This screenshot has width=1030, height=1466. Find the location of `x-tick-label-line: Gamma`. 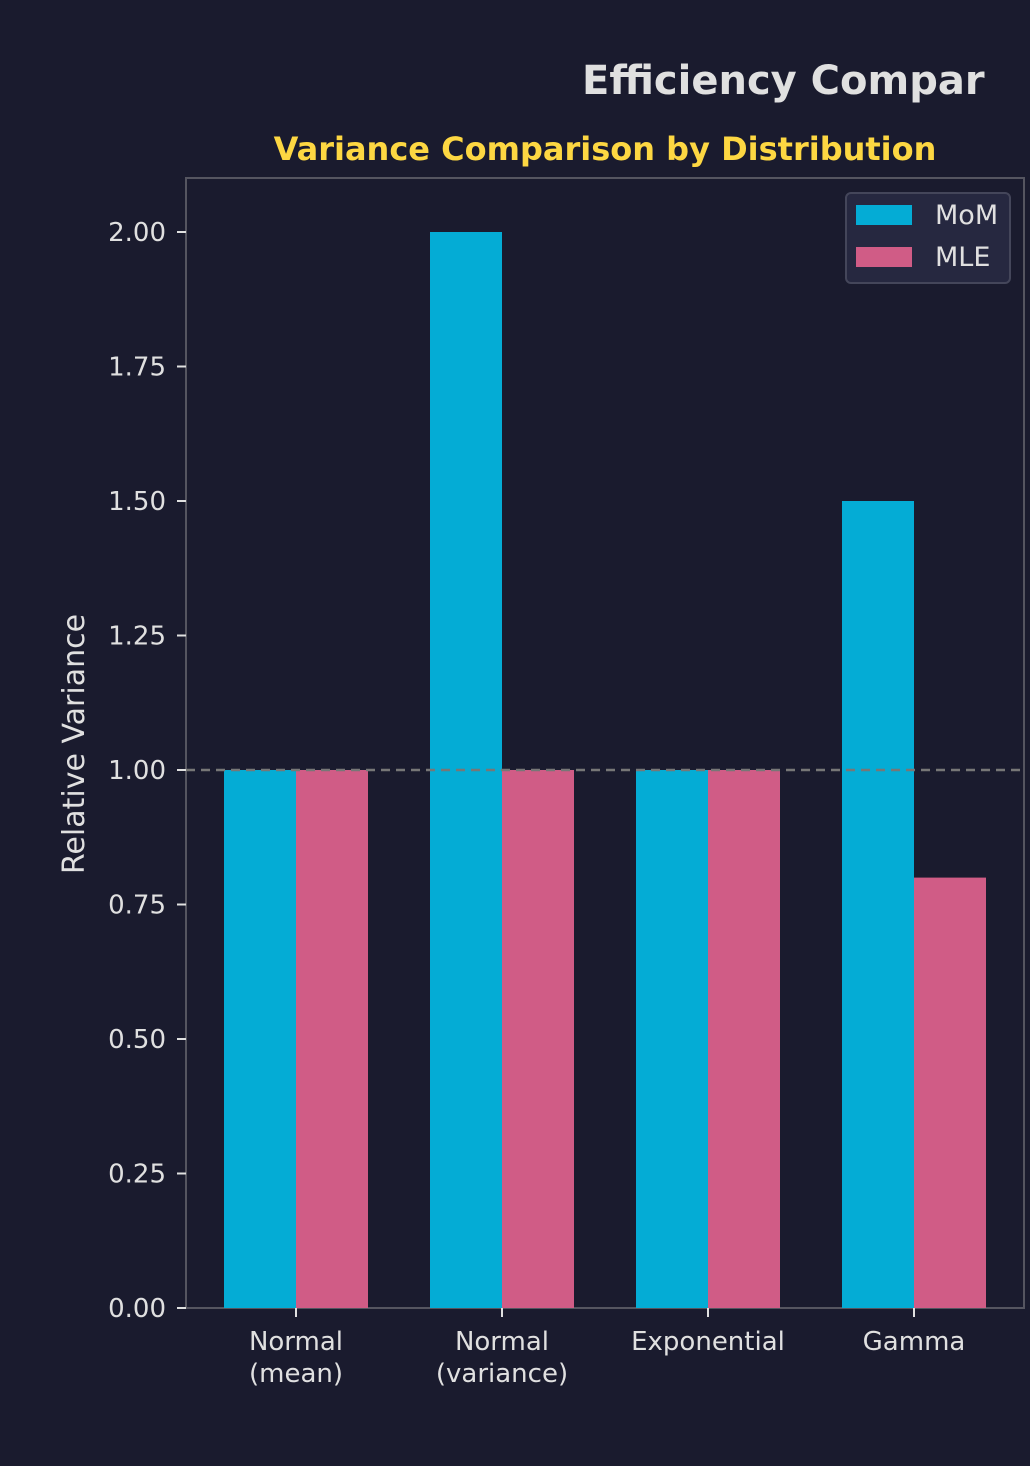

x-tick-label-line: Gamma is located at coordinates (914, 1342).